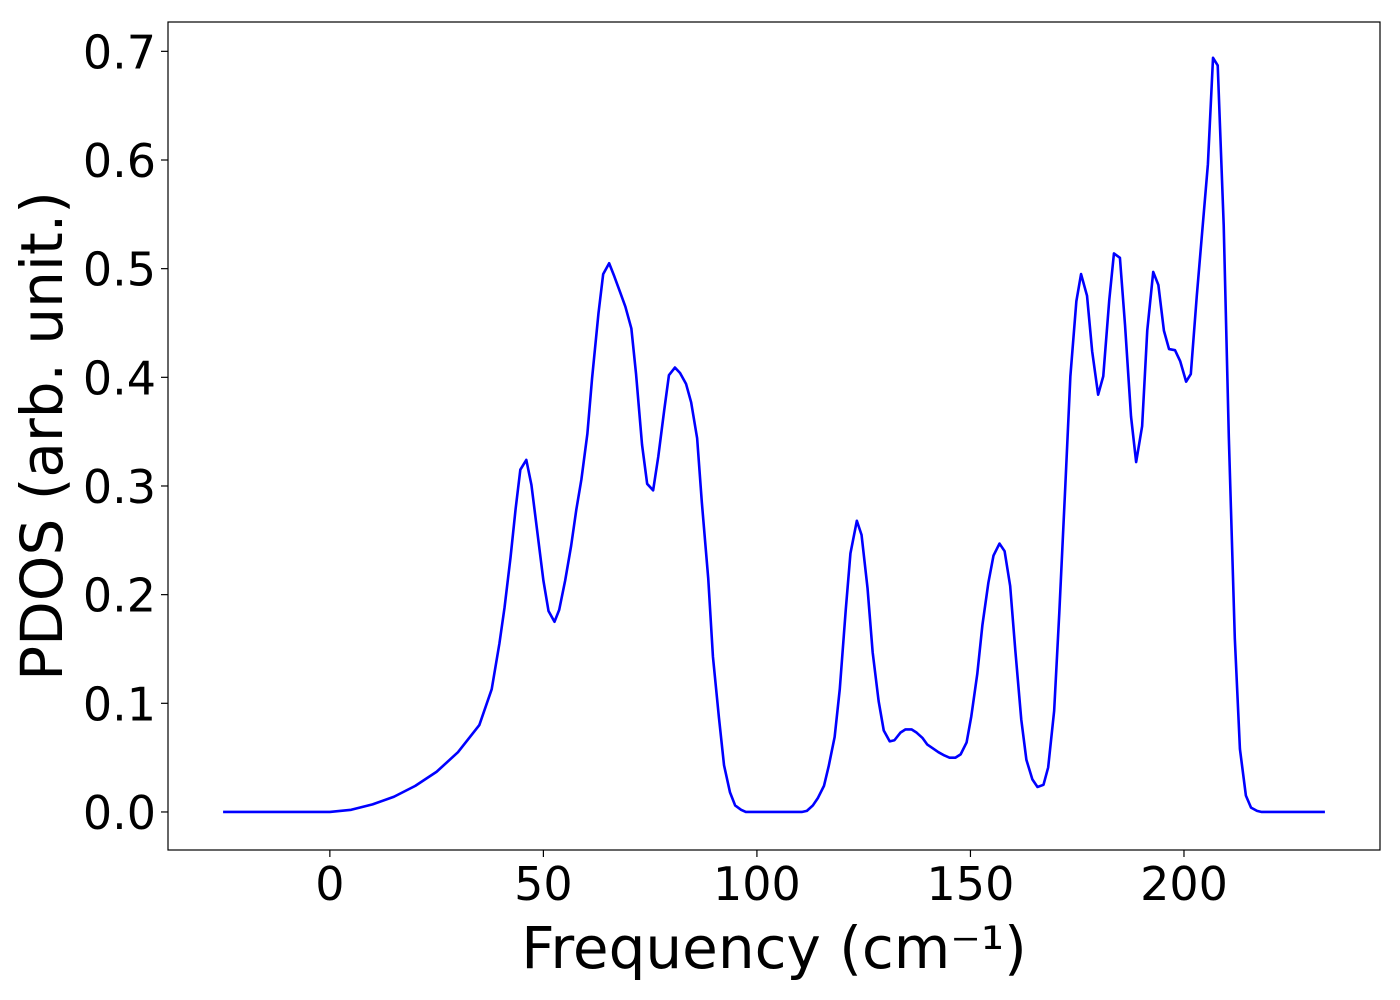  Describe the element at coordinates (774, 948) in the screenshot. I see `x-axis-label: Frequency (cm⁻¹)` at that location.